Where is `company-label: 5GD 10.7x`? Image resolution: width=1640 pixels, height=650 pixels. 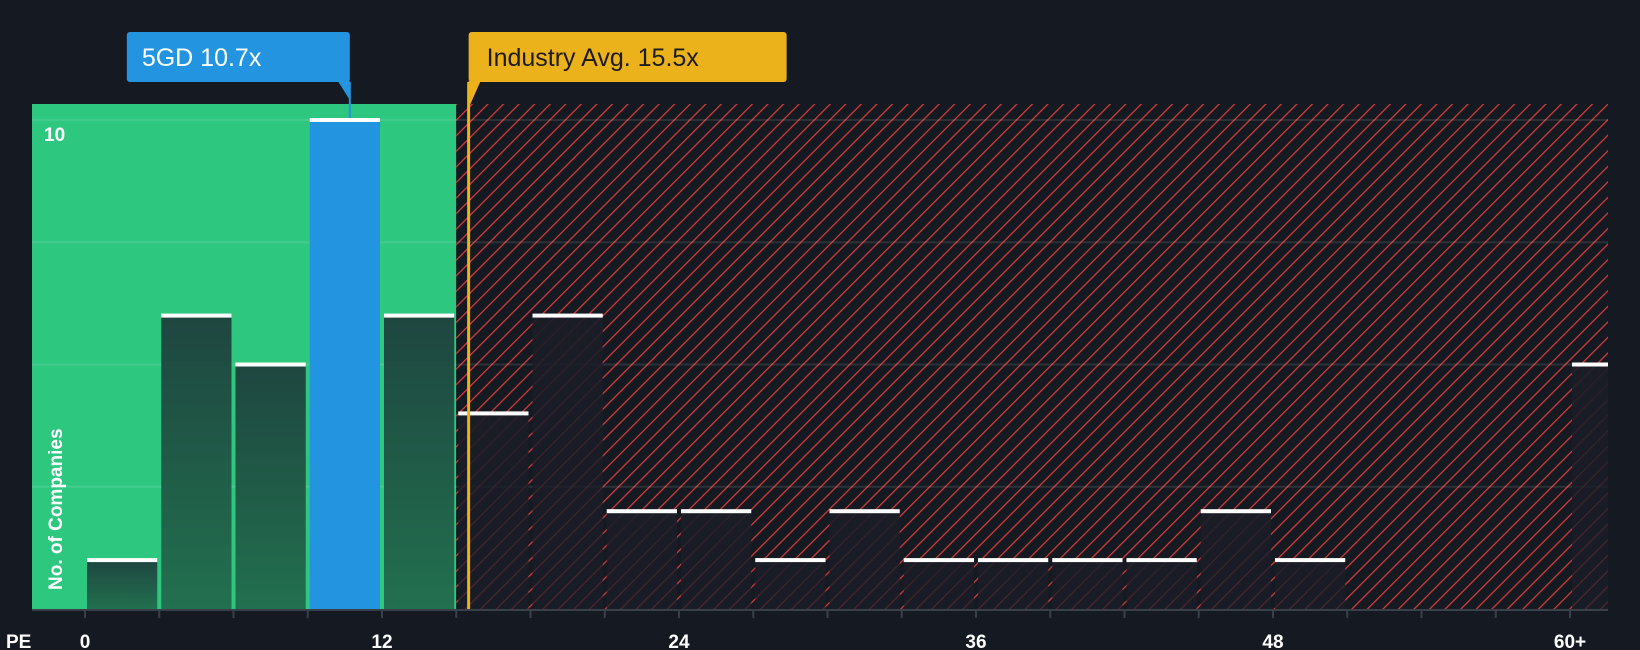 company-label: 5GD 10.7x is located at coordinates (202, 58).